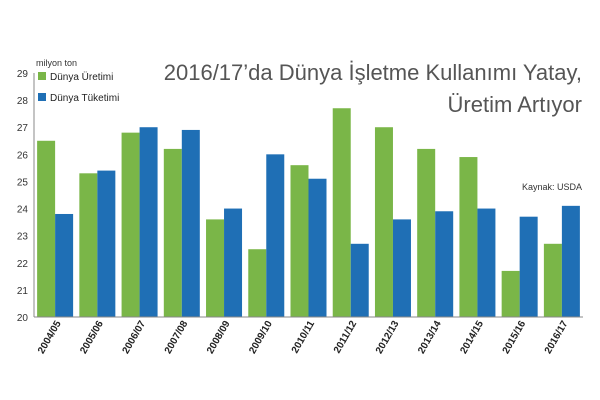 This screenshot has height=400, width=600. Describe the element at coordinates (23, 210) in the screenshot. I see `y-tick-label: 24` at that location.